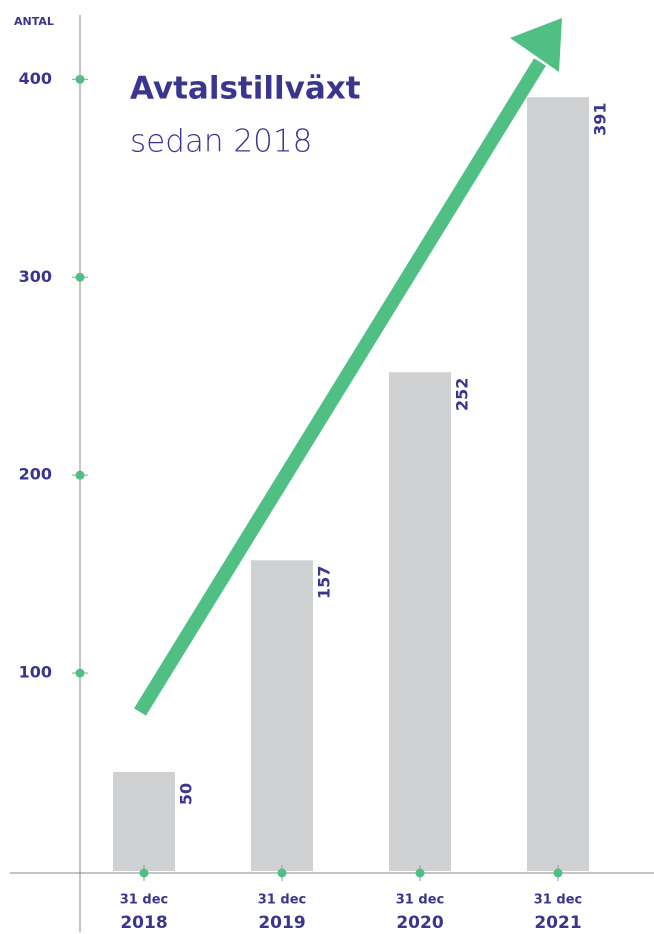 Image resolution: width=654 pixels, height=934 pixels. I want to click on y-tick-label: 200, so click(35, 474).